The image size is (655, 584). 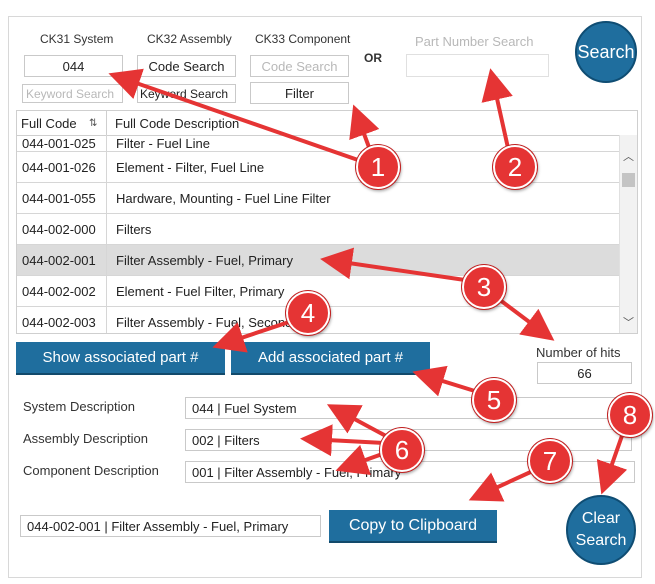 What do you see at coordinates (186, 93) in the screenshot?
I see `ck32-keyword-search-input: Keyword Search` at bounding box center [186, 93].